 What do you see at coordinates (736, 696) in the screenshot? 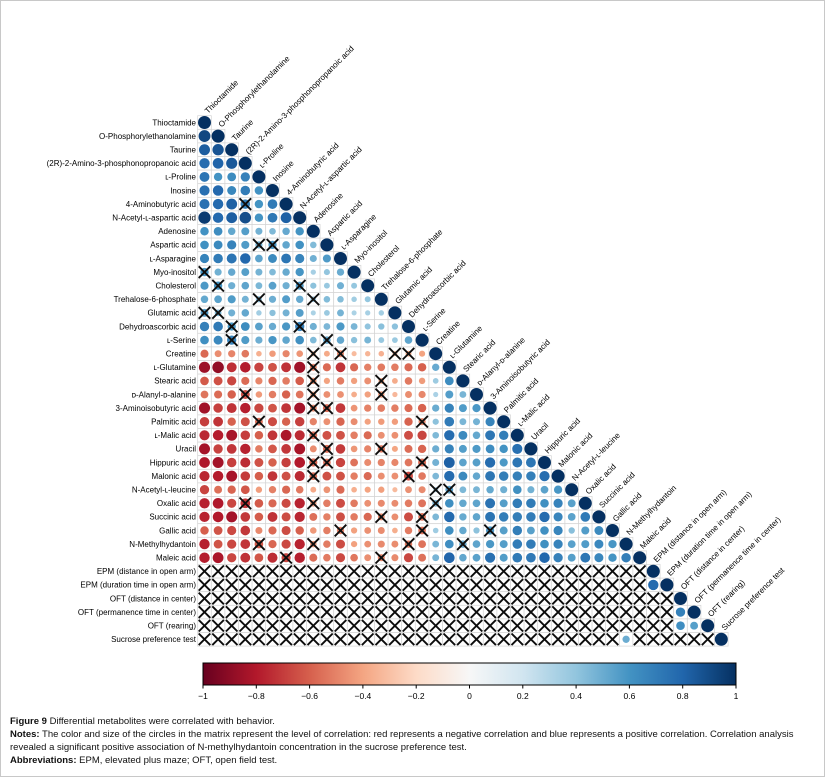
I see `colorbar-tick-label: 1` at bounding box center [736, 696].